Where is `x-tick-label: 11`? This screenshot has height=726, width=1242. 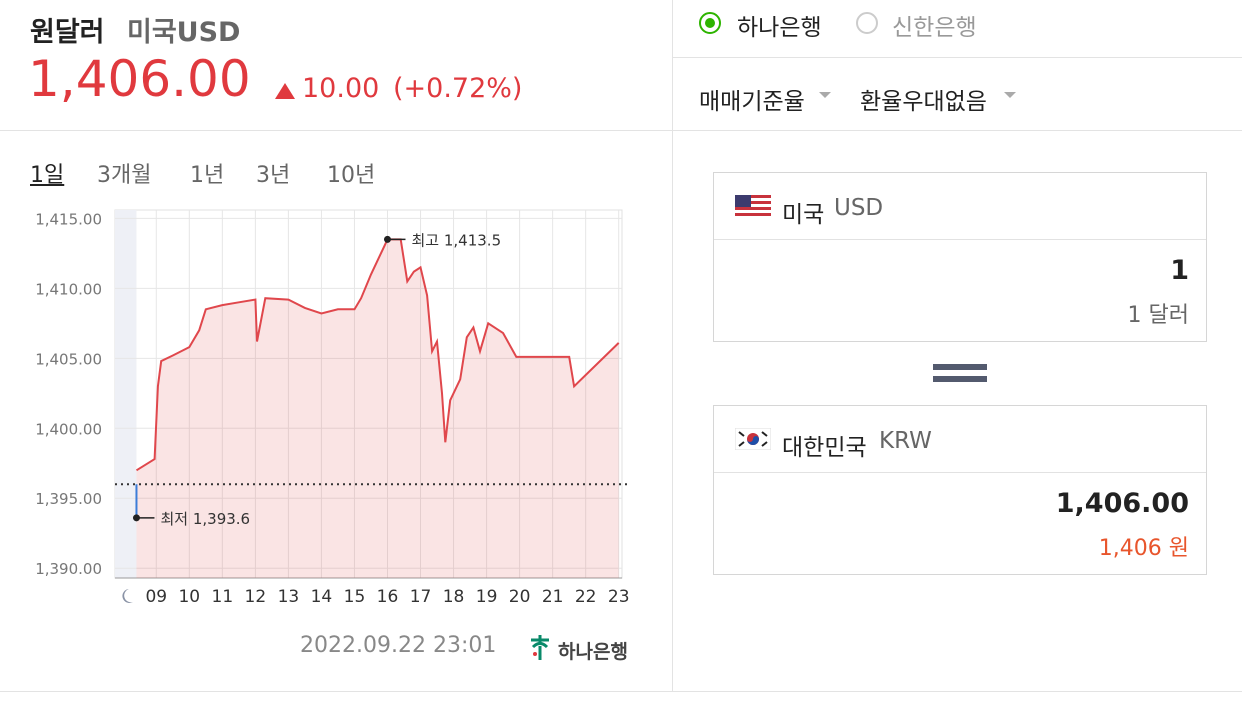 x-tick-label: 11 is located at coordinates (223, 597).